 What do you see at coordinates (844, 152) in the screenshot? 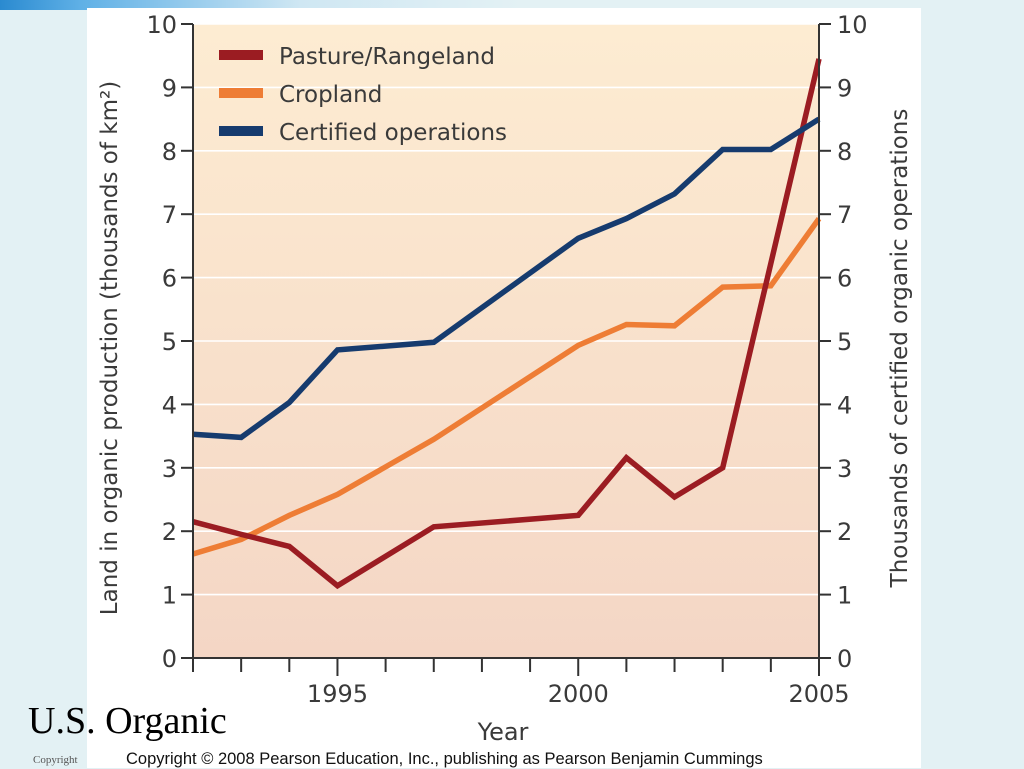
I see `right-y-tick-label: 8` at bounding box center [844, 152].